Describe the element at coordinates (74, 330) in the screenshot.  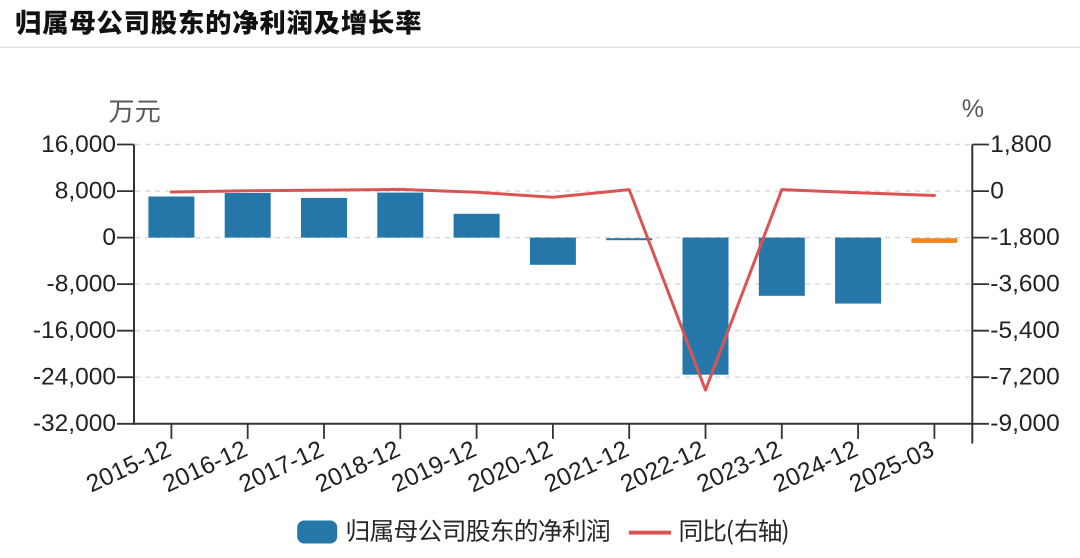
I see `svg-text: -16,000` at that location.